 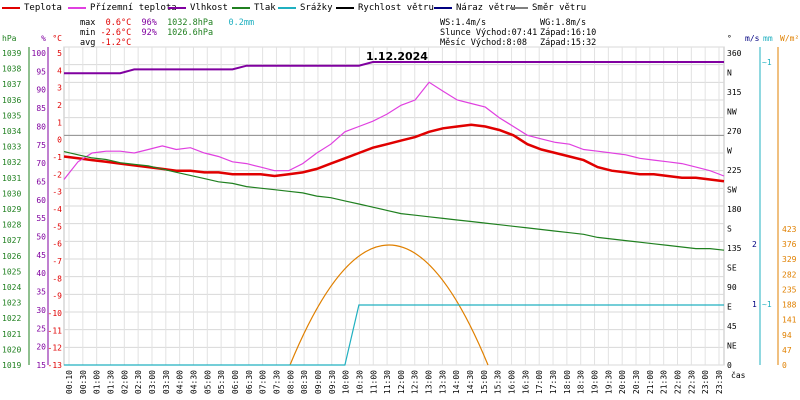 I want to click on axis-tick-label: 1035, so click(x=11, y=115).